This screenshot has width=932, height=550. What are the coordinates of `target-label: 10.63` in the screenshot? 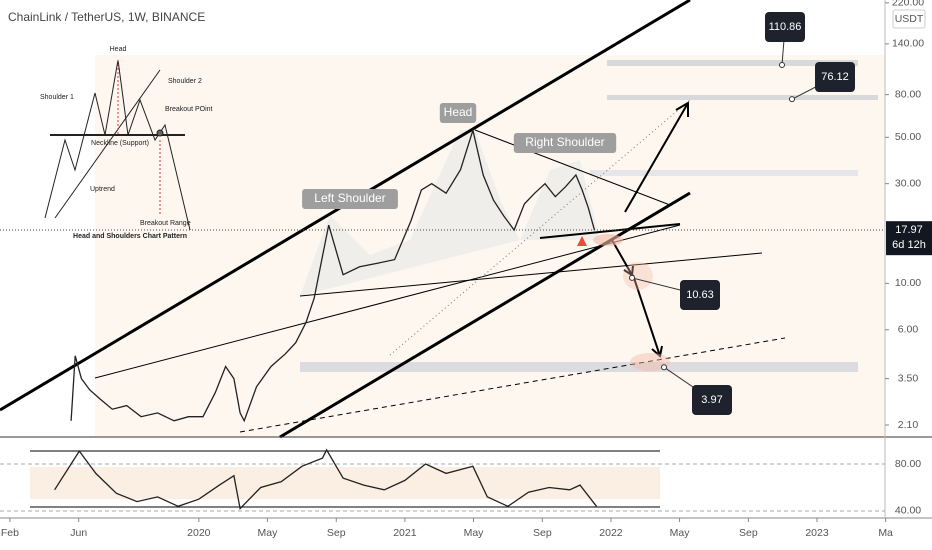 It's located at (700, 295).